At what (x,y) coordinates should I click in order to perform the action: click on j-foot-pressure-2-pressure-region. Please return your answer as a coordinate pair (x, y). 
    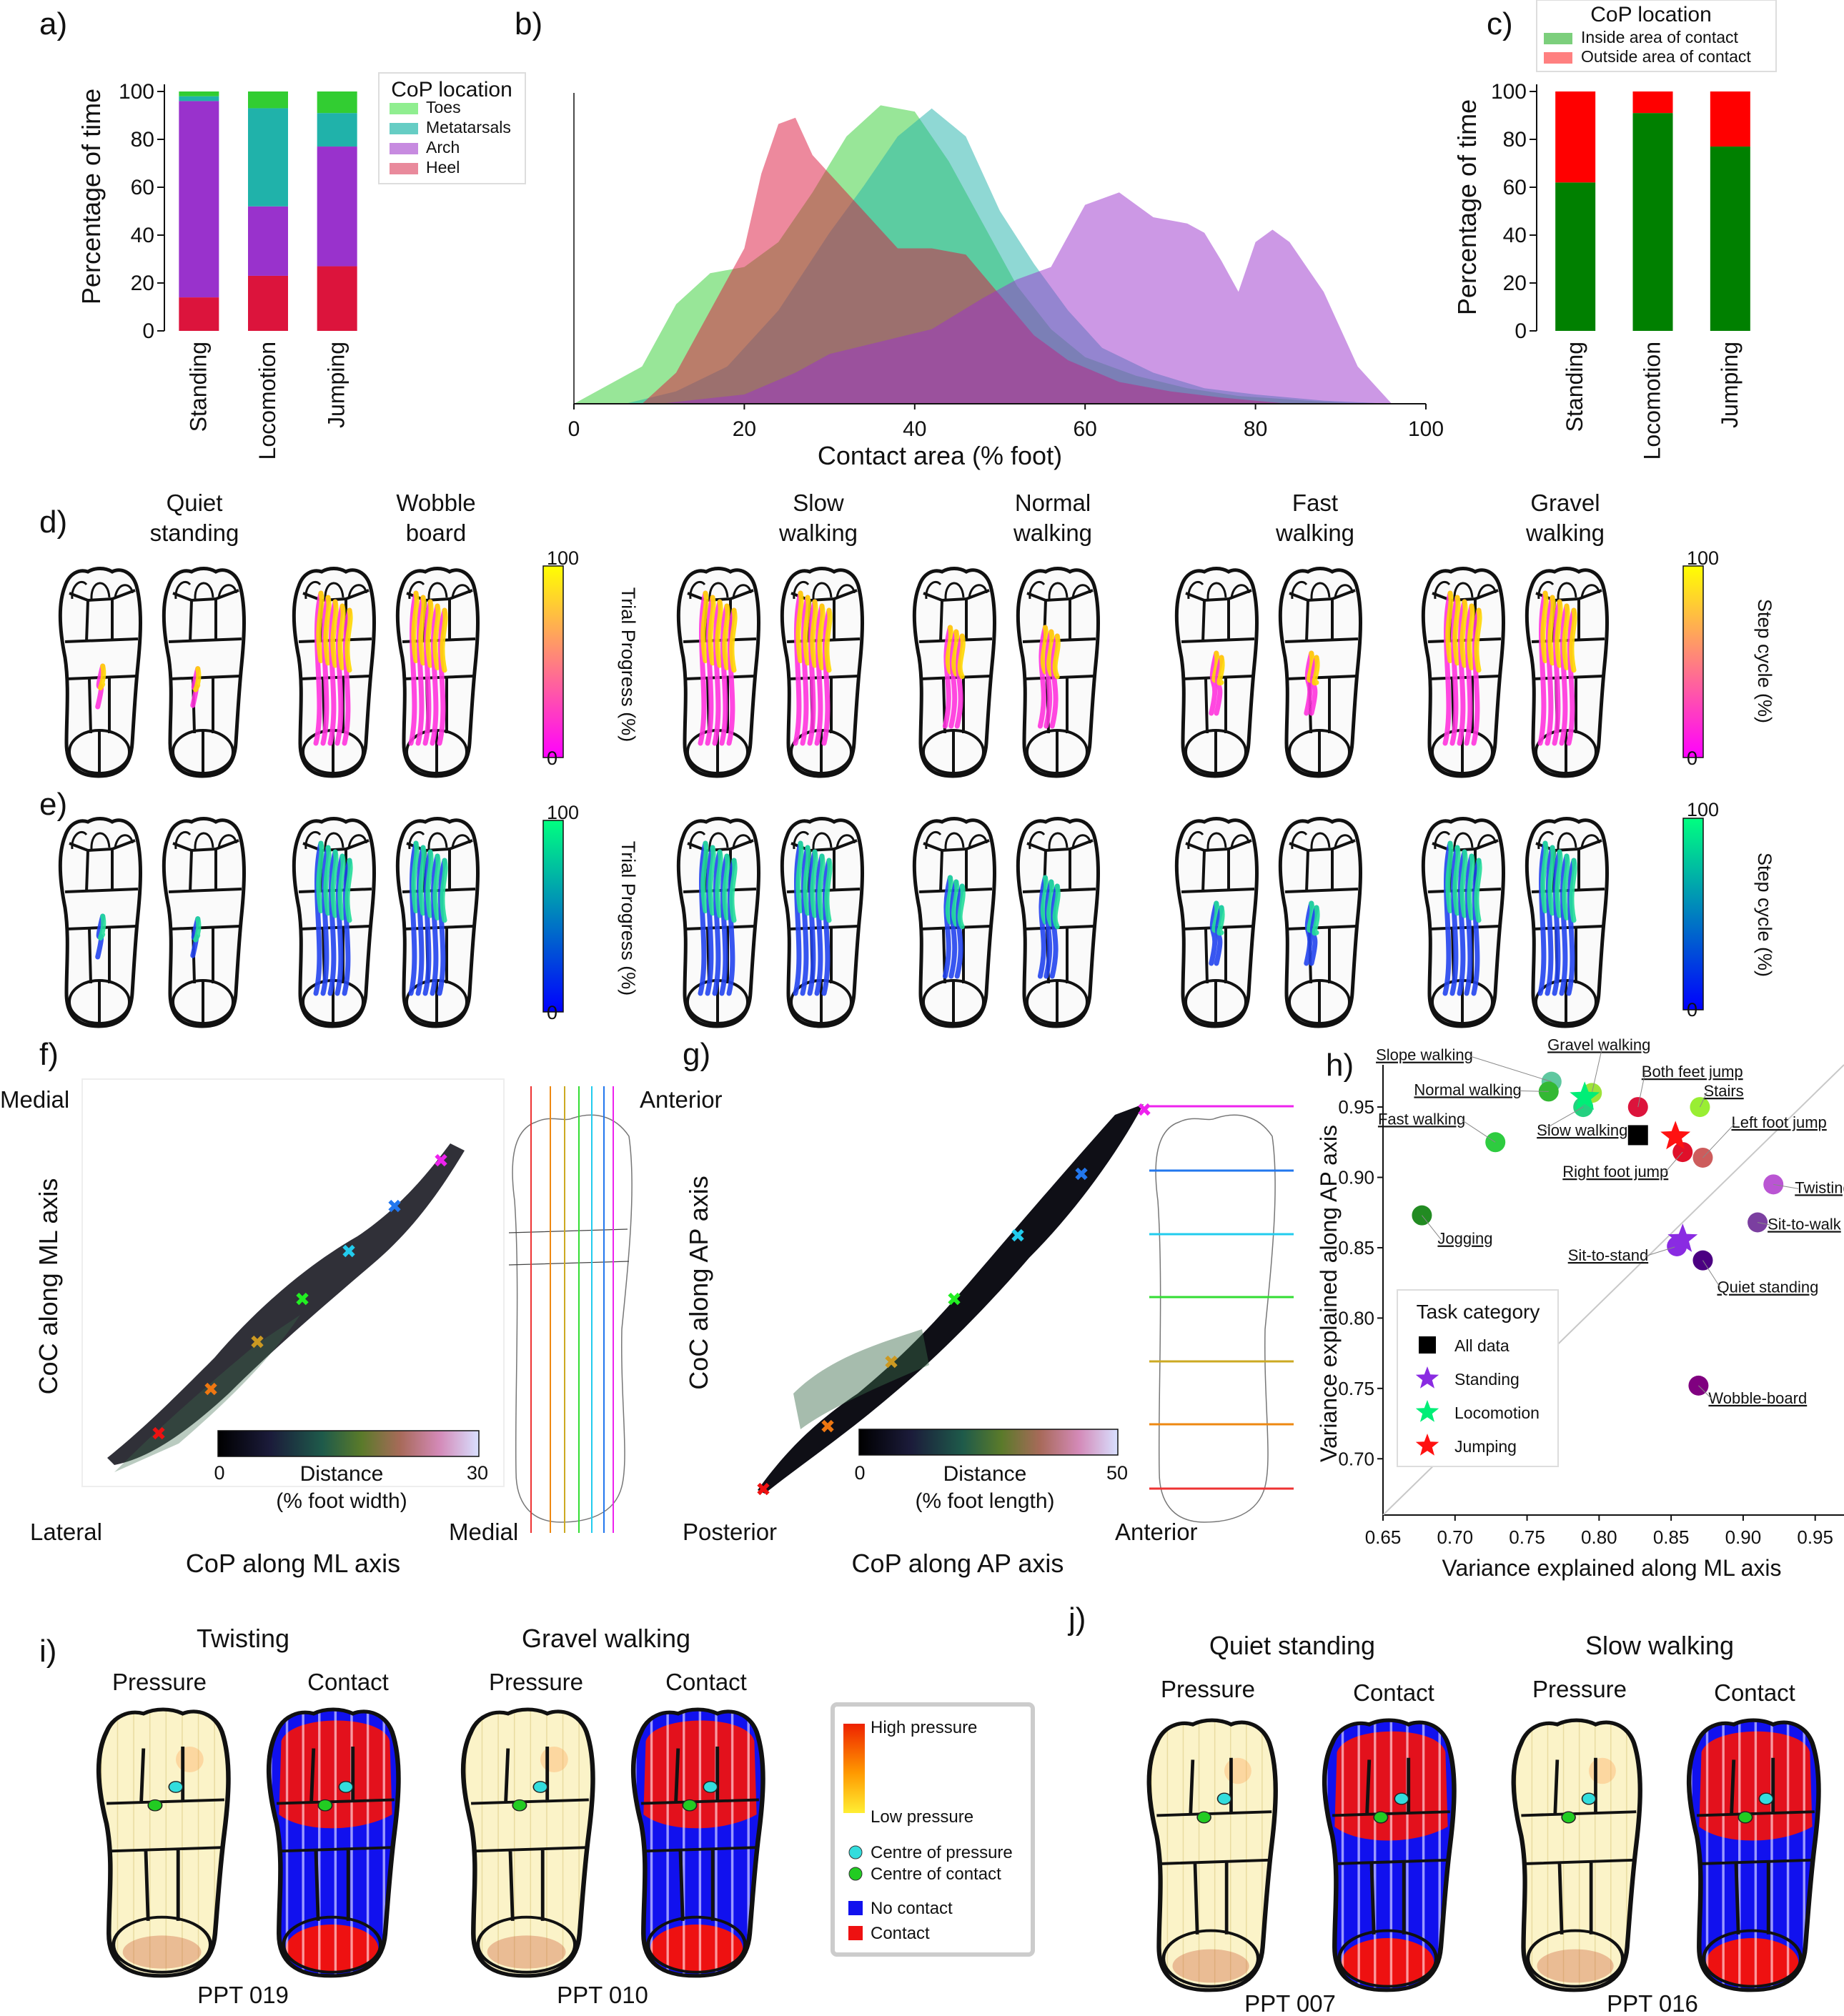
    Looking at the image, I should click on (1602, 1770).